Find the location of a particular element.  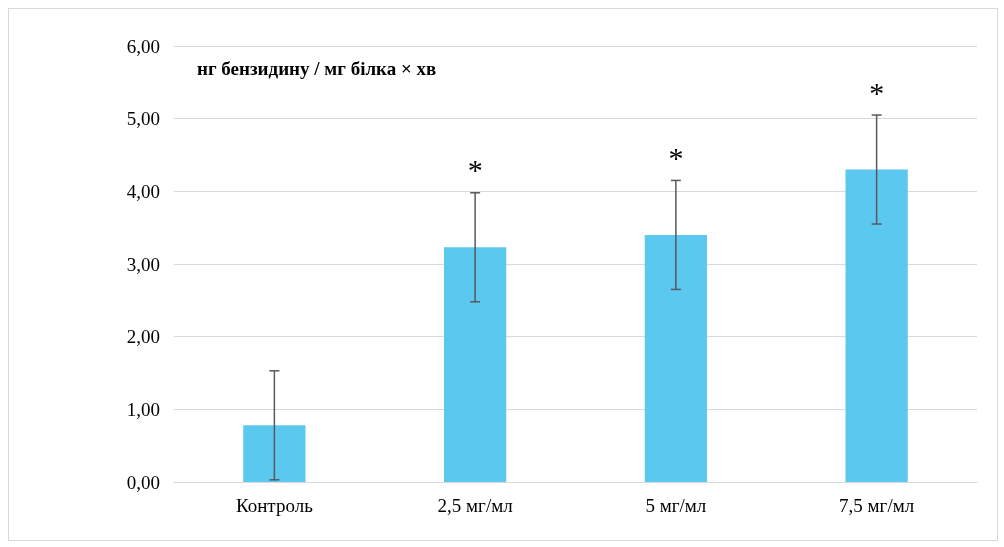

y-tick-label: 4,00 is located at coordinates (143, 191).